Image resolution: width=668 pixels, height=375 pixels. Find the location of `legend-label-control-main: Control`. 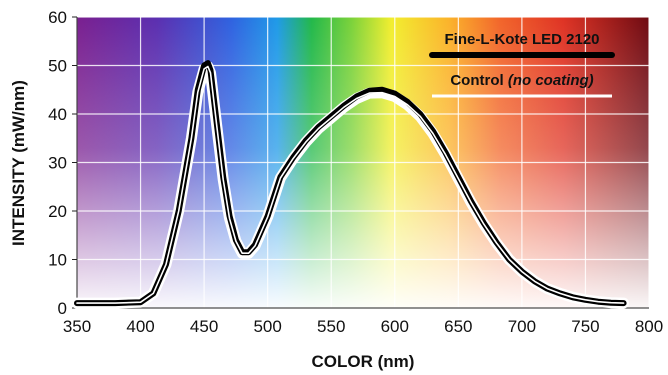

legend-label-control-main: Control is located at coordinates (479, 80).